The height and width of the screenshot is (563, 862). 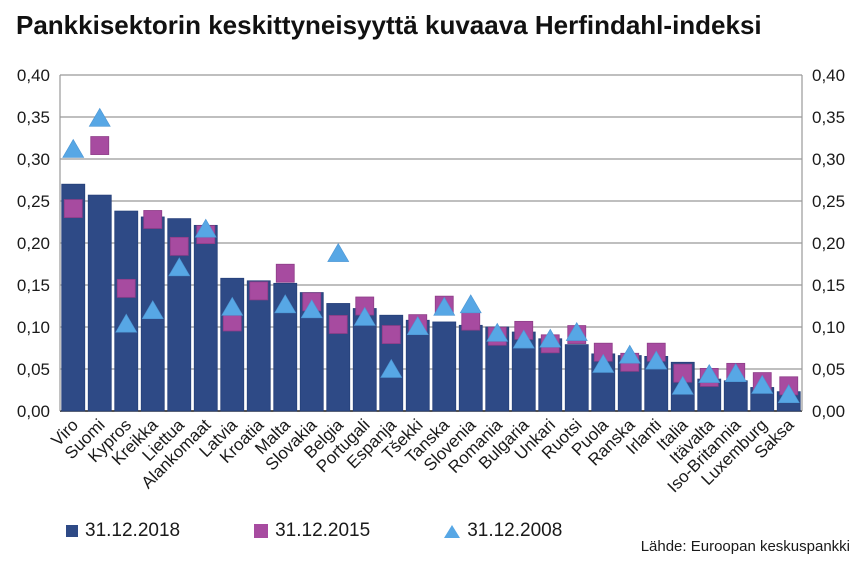 I want to click on legend-label-2018: 31.12.2018, so click(x=133, y=530).